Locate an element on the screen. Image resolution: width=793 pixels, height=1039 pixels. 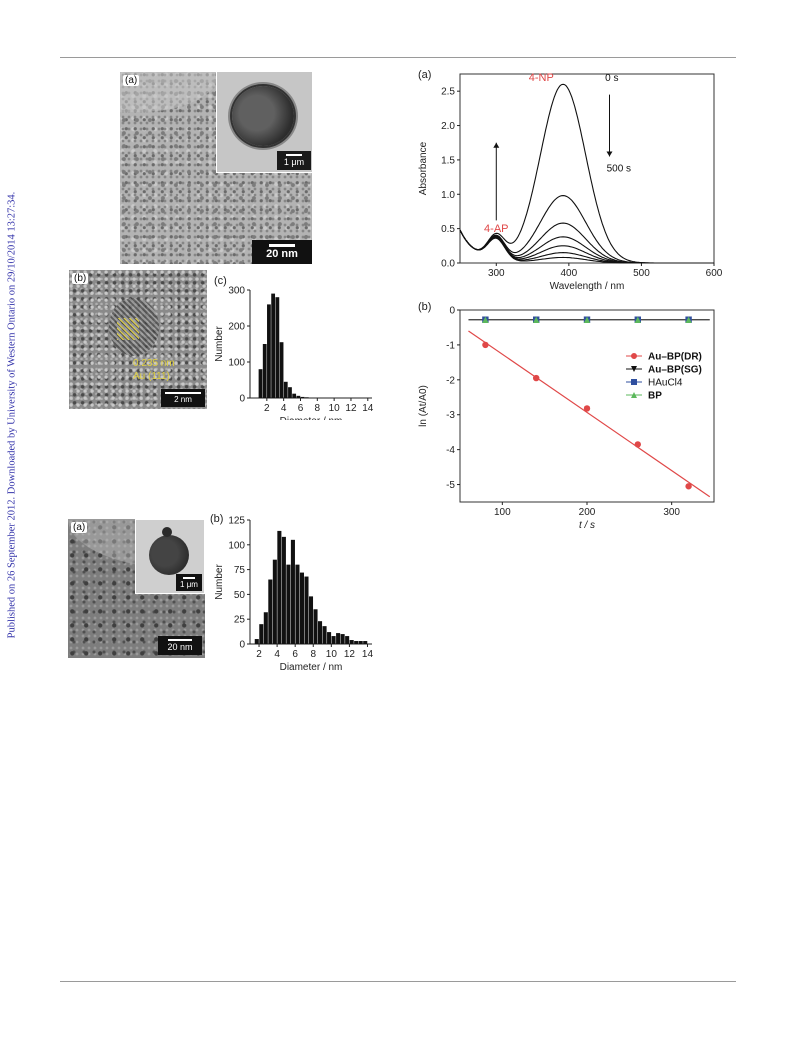
linear-fit-line is located at coordinates (589, 414).